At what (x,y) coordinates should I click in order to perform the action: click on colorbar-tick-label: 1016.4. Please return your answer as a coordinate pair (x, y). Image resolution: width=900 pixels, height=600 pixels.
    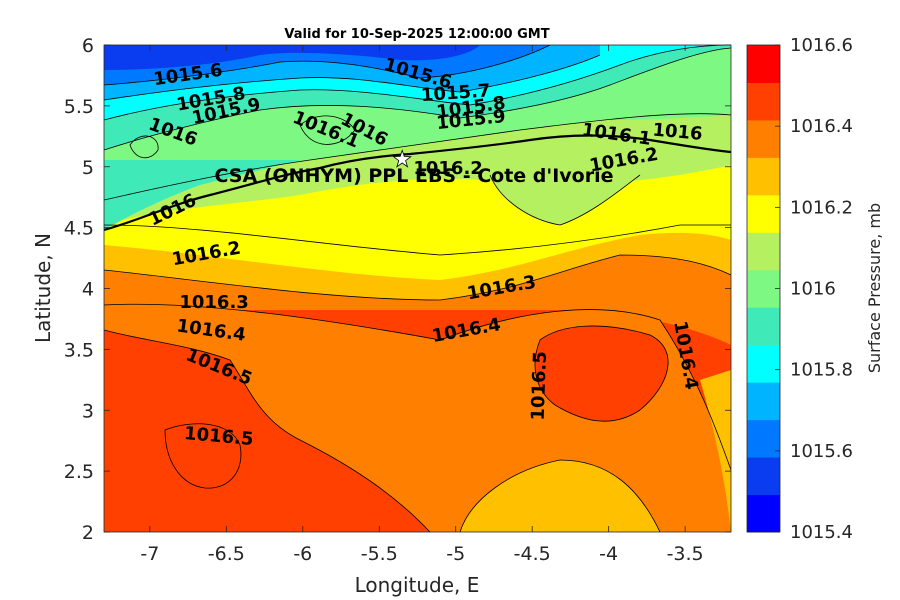
    Looking at the image, I should click on (821, 126).